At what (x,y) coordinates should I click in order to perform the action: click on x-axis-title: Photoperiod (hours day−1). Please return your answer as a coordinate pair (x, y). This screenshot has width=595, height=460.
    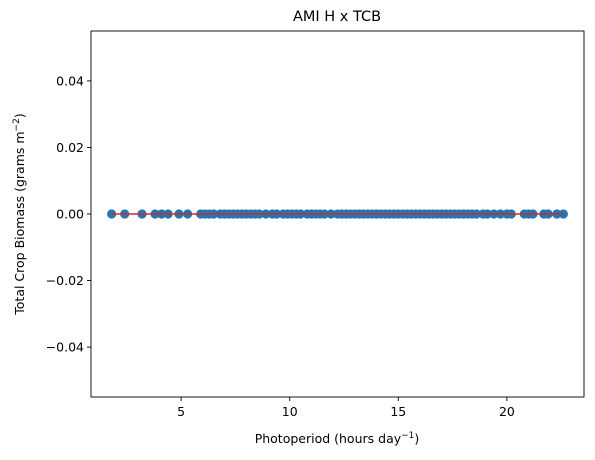
    Looking at the image, I should click on (337, 438).